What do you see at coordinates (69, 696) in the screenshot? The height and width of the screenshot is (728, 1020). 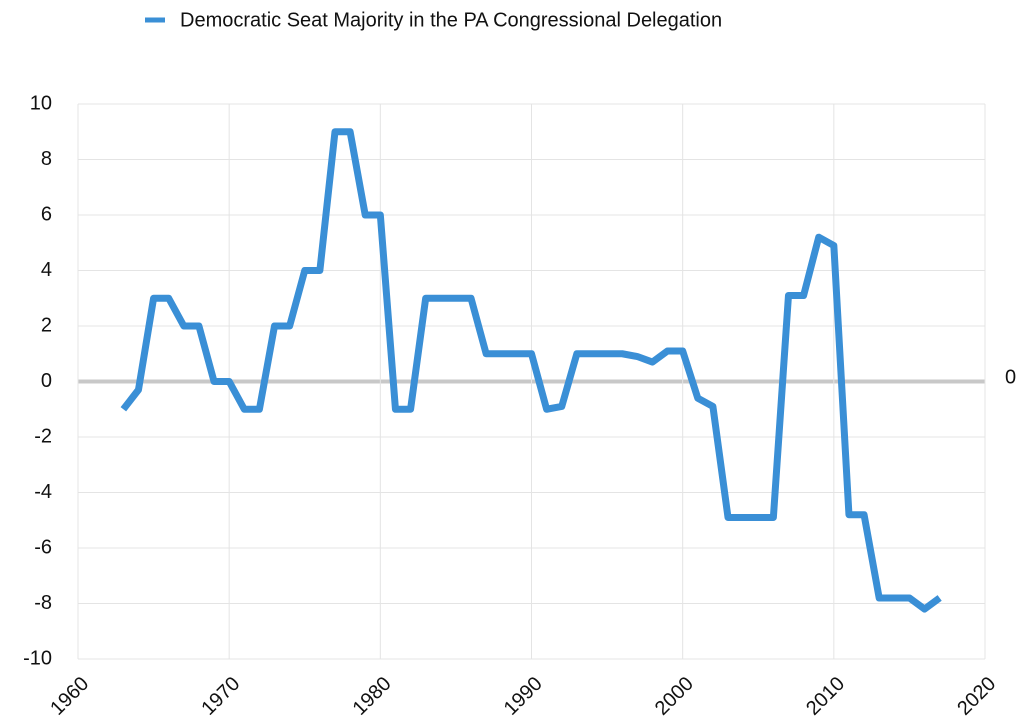 I see `x-tick-label: 1960` at bounding box center [69, 696].